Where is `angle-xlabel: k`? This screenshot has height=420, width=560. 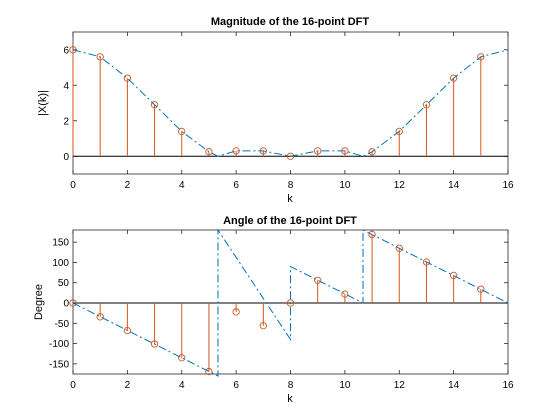
angle-xlabel: k is located at coordinates (290, 399).